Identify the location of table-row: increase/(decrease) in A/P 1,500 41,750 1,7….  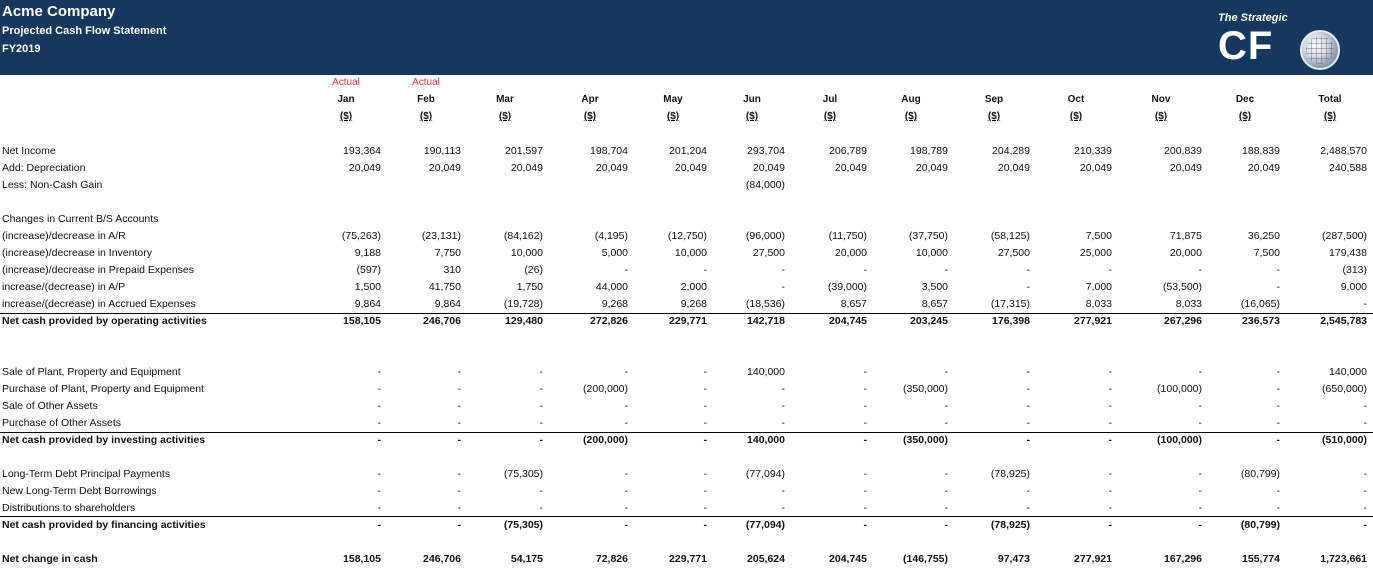
(686, 287).